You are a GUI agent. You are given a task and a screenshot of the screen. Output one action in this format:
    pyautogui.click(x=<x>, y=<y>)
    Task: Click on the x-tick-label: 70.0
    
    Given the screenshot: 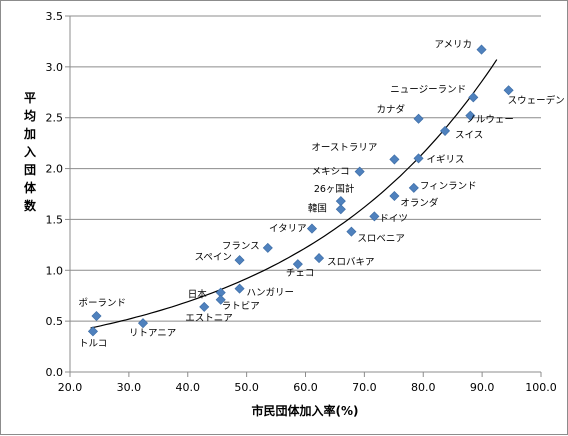 What is the action you would take?
    pyautogui.click(x=364, y=387)
    